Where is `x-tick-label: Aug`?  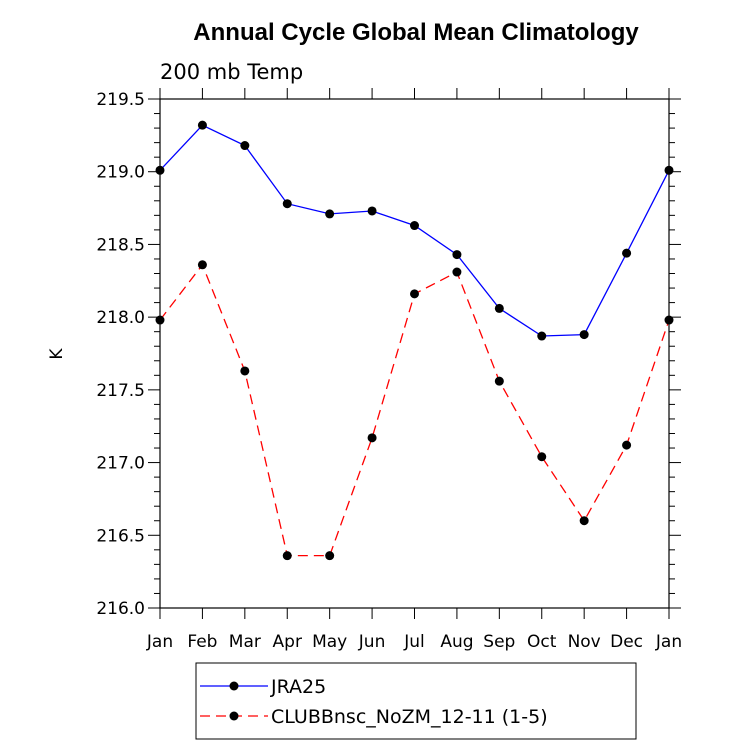
x-tick-label: Aug is located at coordinates (456, 642).